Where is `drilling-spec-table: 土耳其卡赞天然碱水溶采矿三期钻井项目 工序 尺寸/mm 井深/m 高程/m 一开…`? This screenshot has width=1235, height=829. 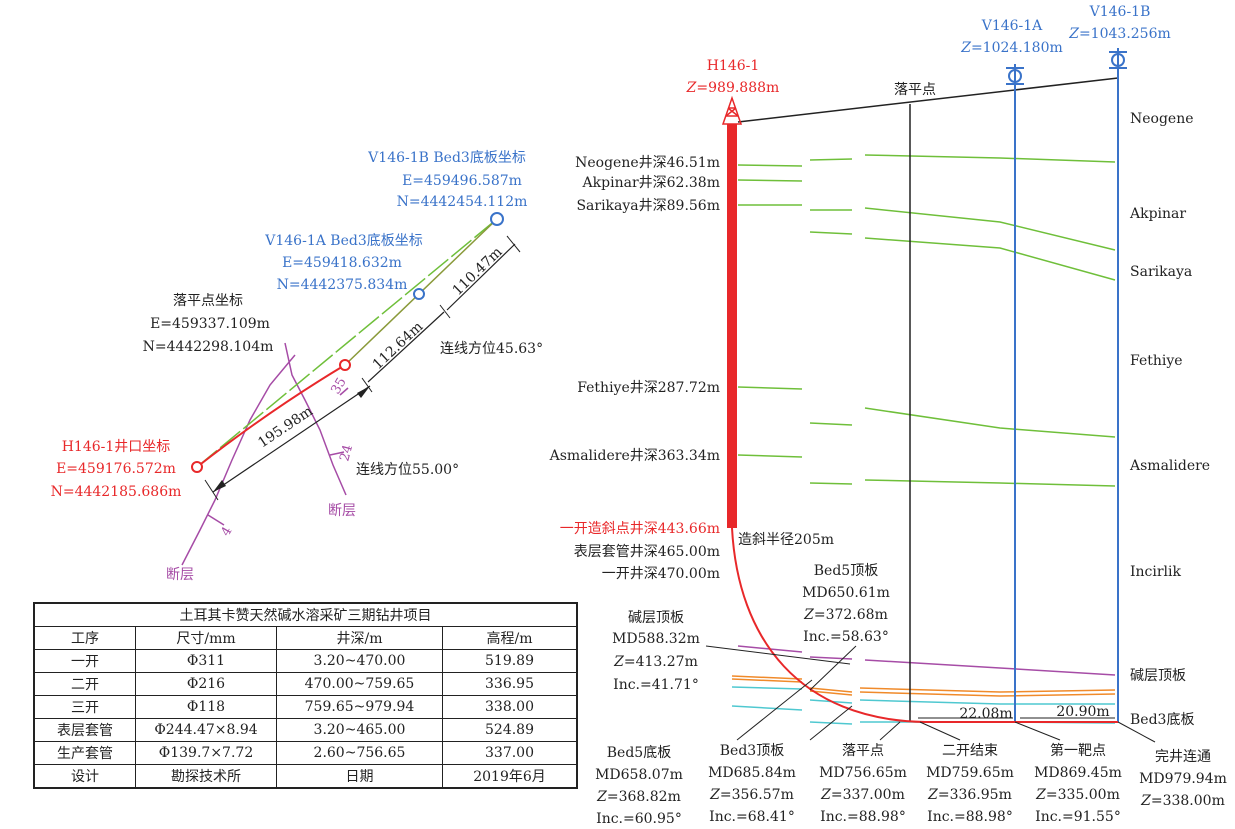 drilling-spec-table: 土耳其卡赞天然碱水溶采矿三期钻井项目 工序 尺寸/mm 井深/m 高程/m 一开… is located at coordinates (305, 695).